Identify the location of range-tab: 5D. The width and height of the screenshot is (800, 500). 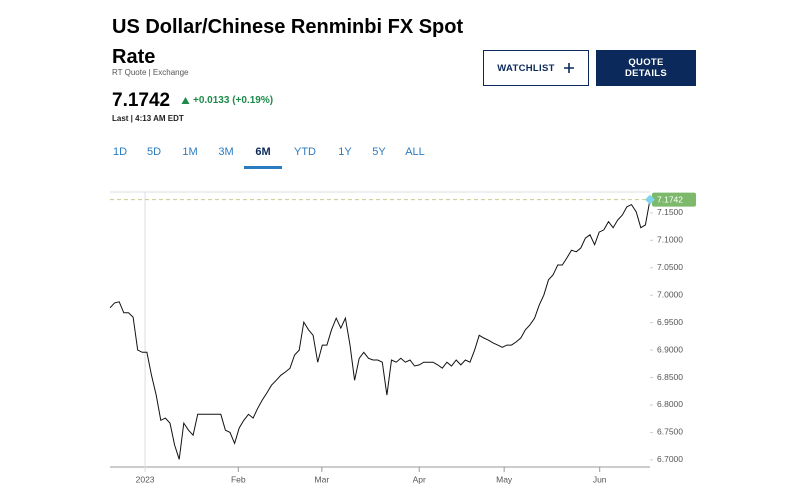
(154, 152).